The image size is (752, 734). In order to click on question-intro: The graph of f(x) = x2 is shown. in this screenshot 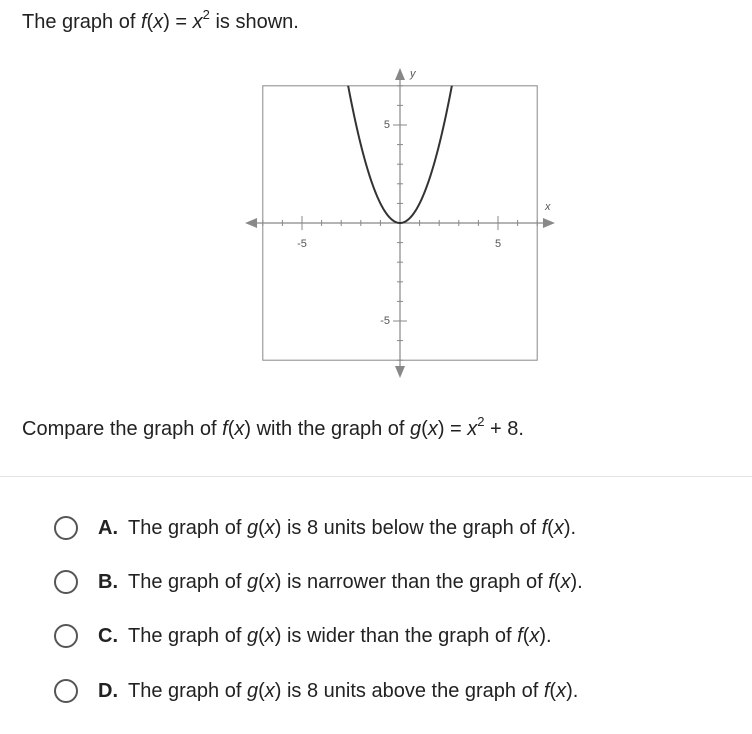, I will do `click(160, 21)`.